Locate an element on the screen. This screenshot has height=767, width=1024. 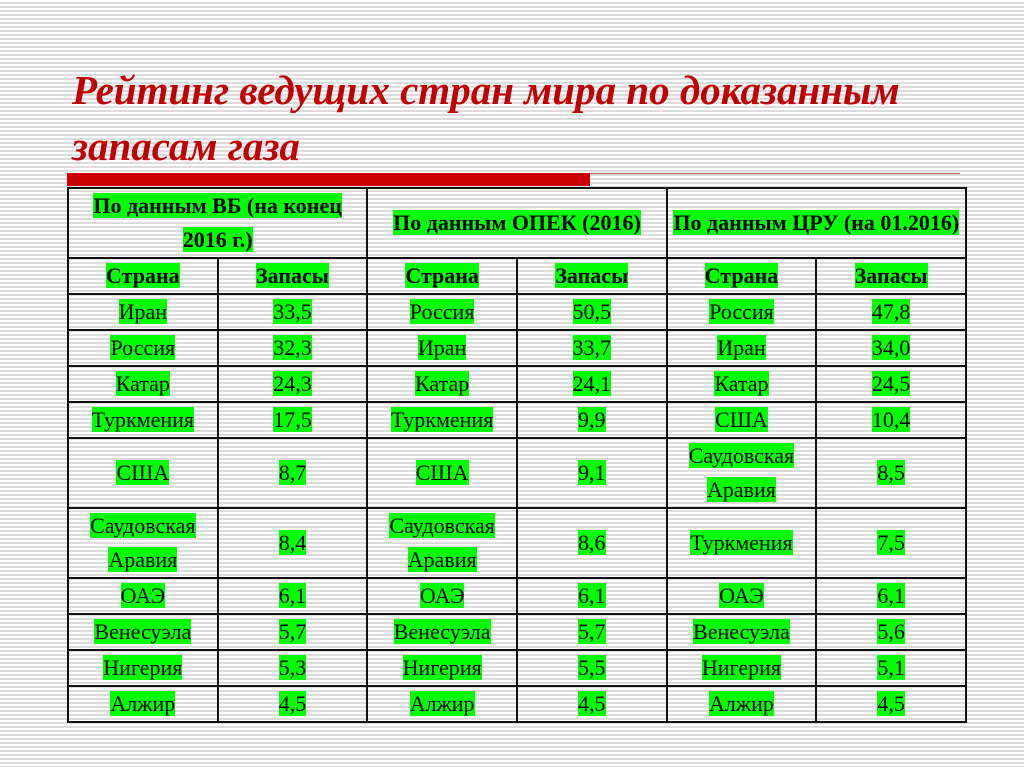
country-cell: Катар is located at coordinates (442, 384).